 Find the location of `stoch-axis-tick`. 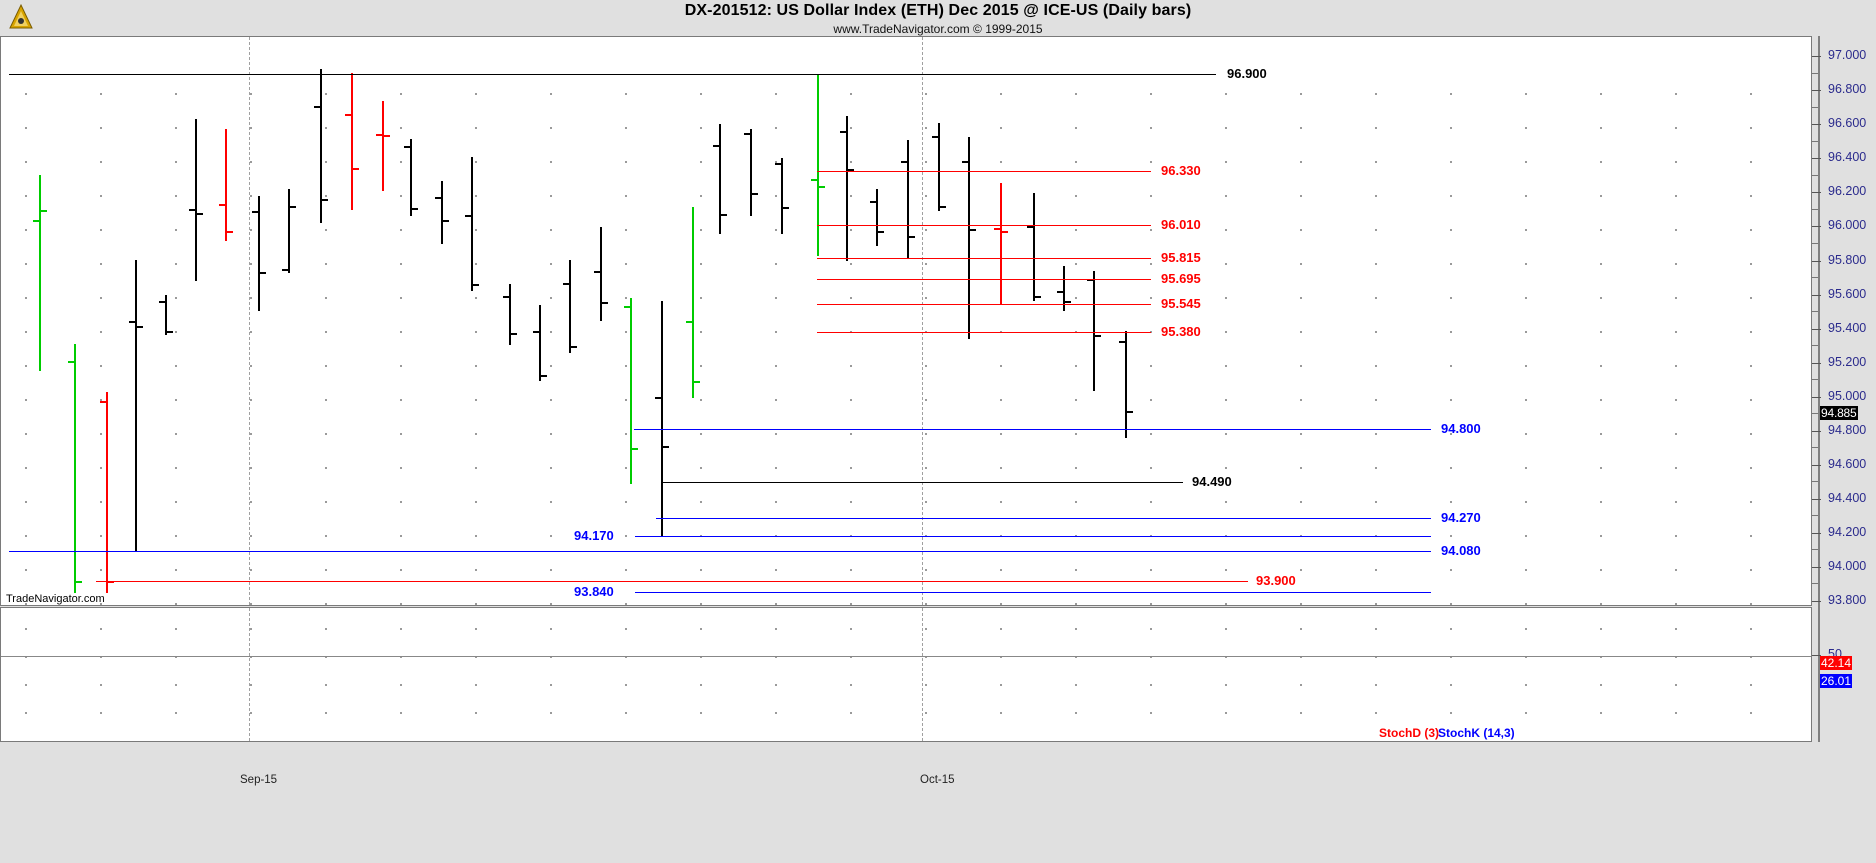

stoch-axis-tick is located at coordinates (1816, 655).